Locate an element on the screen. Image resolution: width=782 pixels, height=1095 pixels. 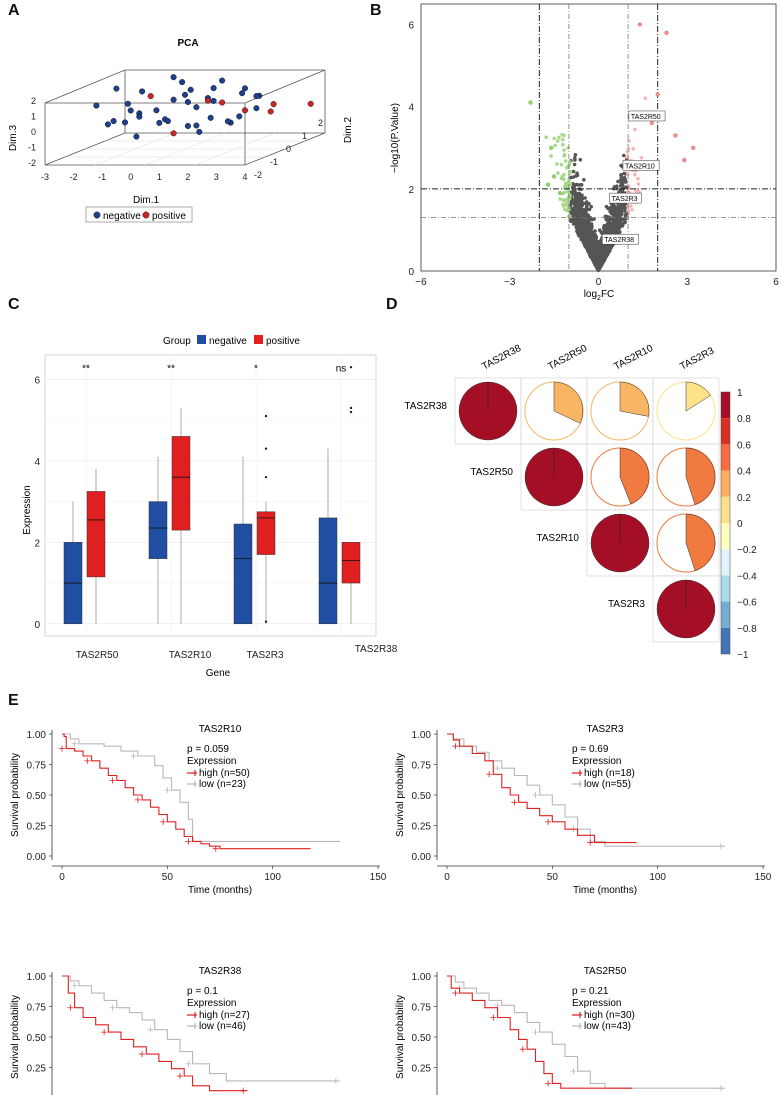
km-title: TAS2R38 is located at coordinates (220, 971).